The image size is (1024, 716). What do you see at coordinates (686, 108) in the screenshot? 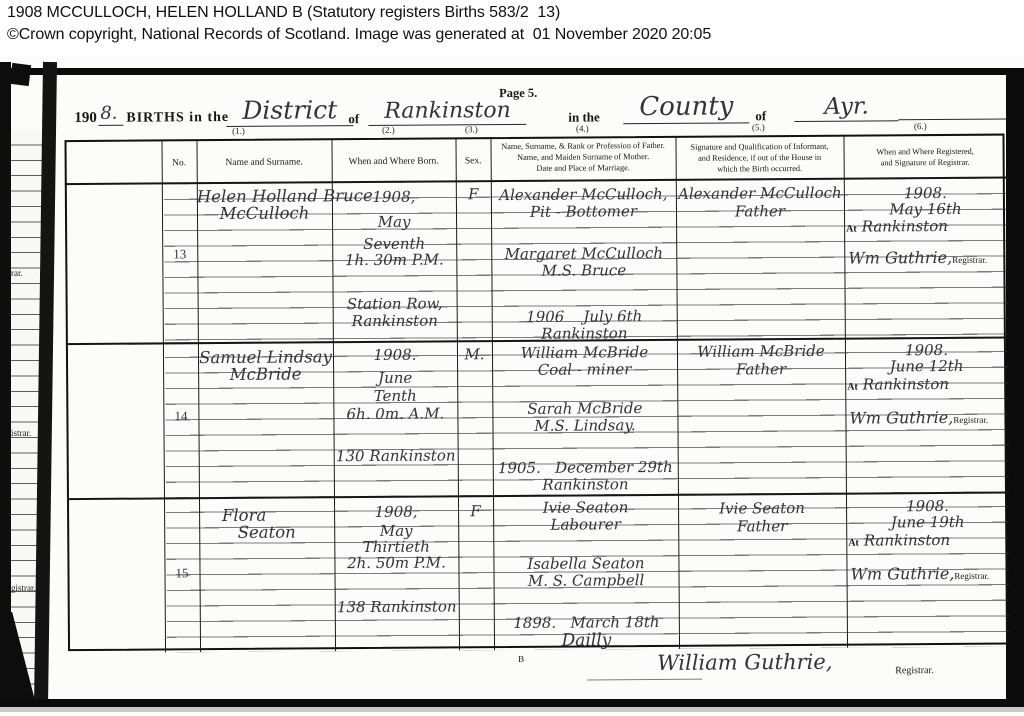
I see `title-county-word: County` at bounding box center [686, 108].